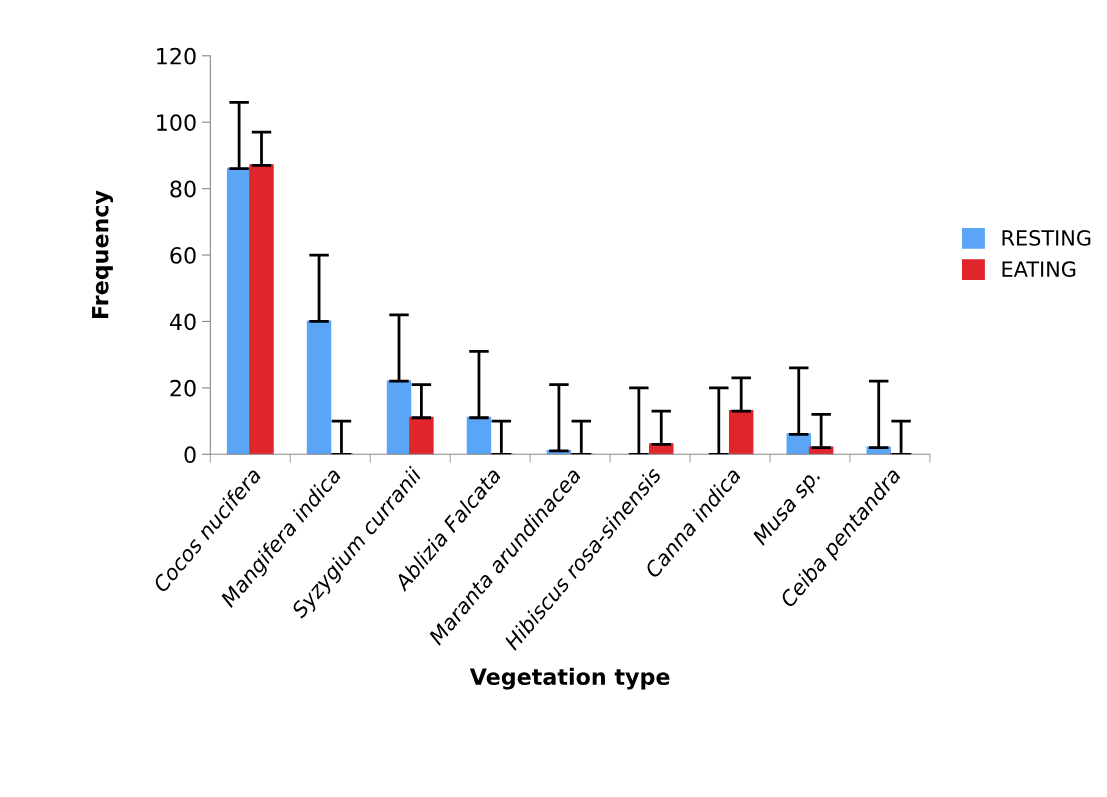  What do you see at coordinates (176, 122) in the screenshot?
I see `y-tick-label: 100` at bounding box center [176, 122].